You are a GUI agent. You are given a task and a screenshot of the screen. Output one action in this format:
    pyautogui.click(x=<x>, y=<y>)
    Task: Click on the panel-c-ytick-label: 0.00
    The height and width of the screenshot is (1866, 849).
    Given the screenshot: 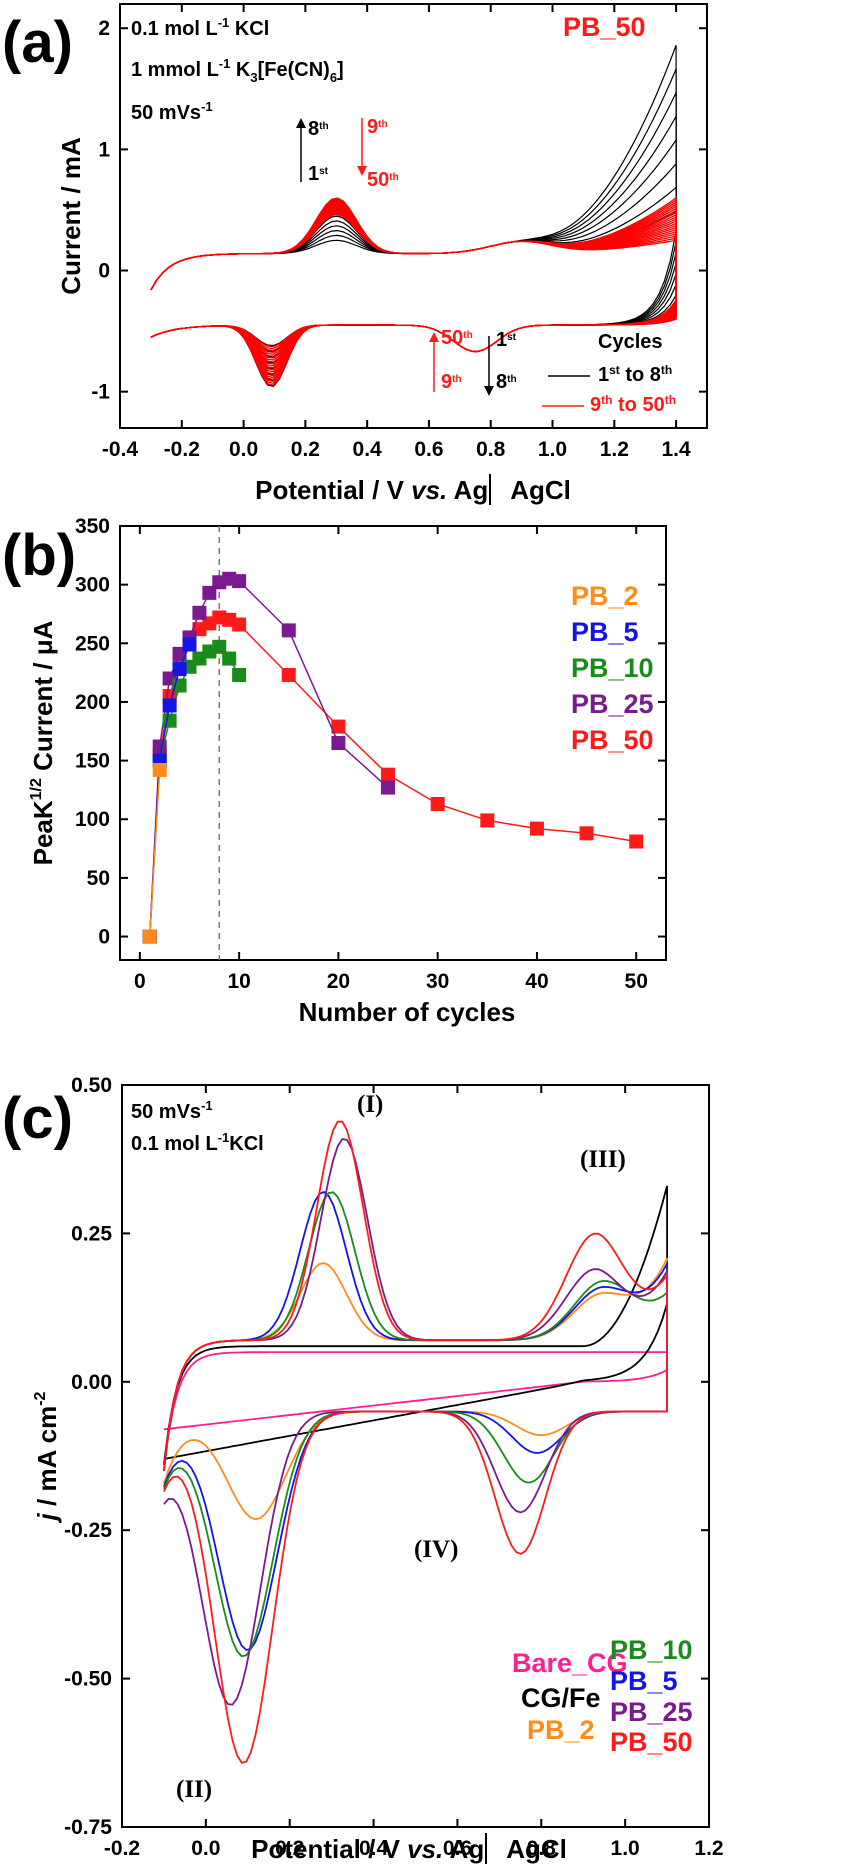 What is the action you would take?
    pyautogui.click(x=91, y=1382)
    